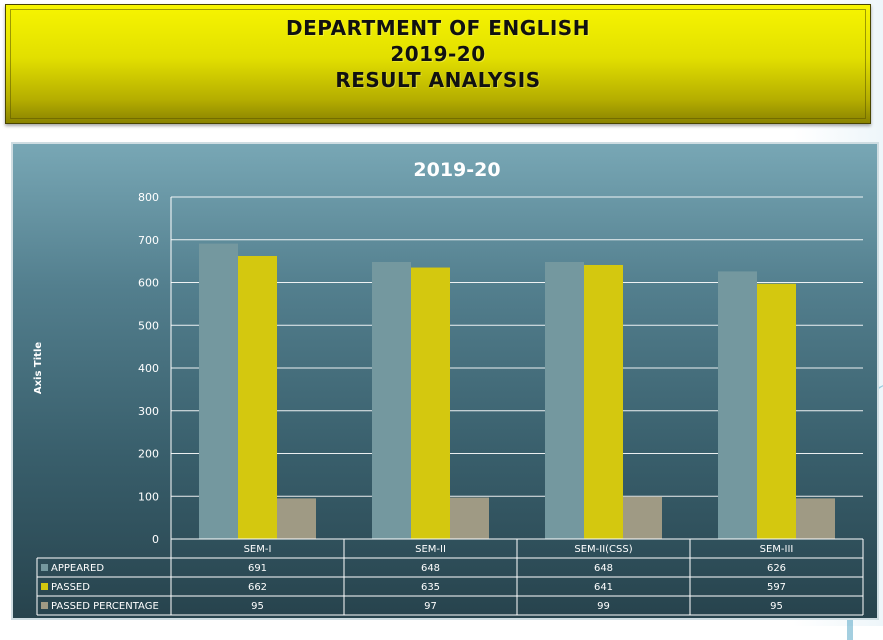 This screenshot has width=883, height=640. I want to click on department-title: DEPARTMENT OF ENGLISH, so click(438, 28).